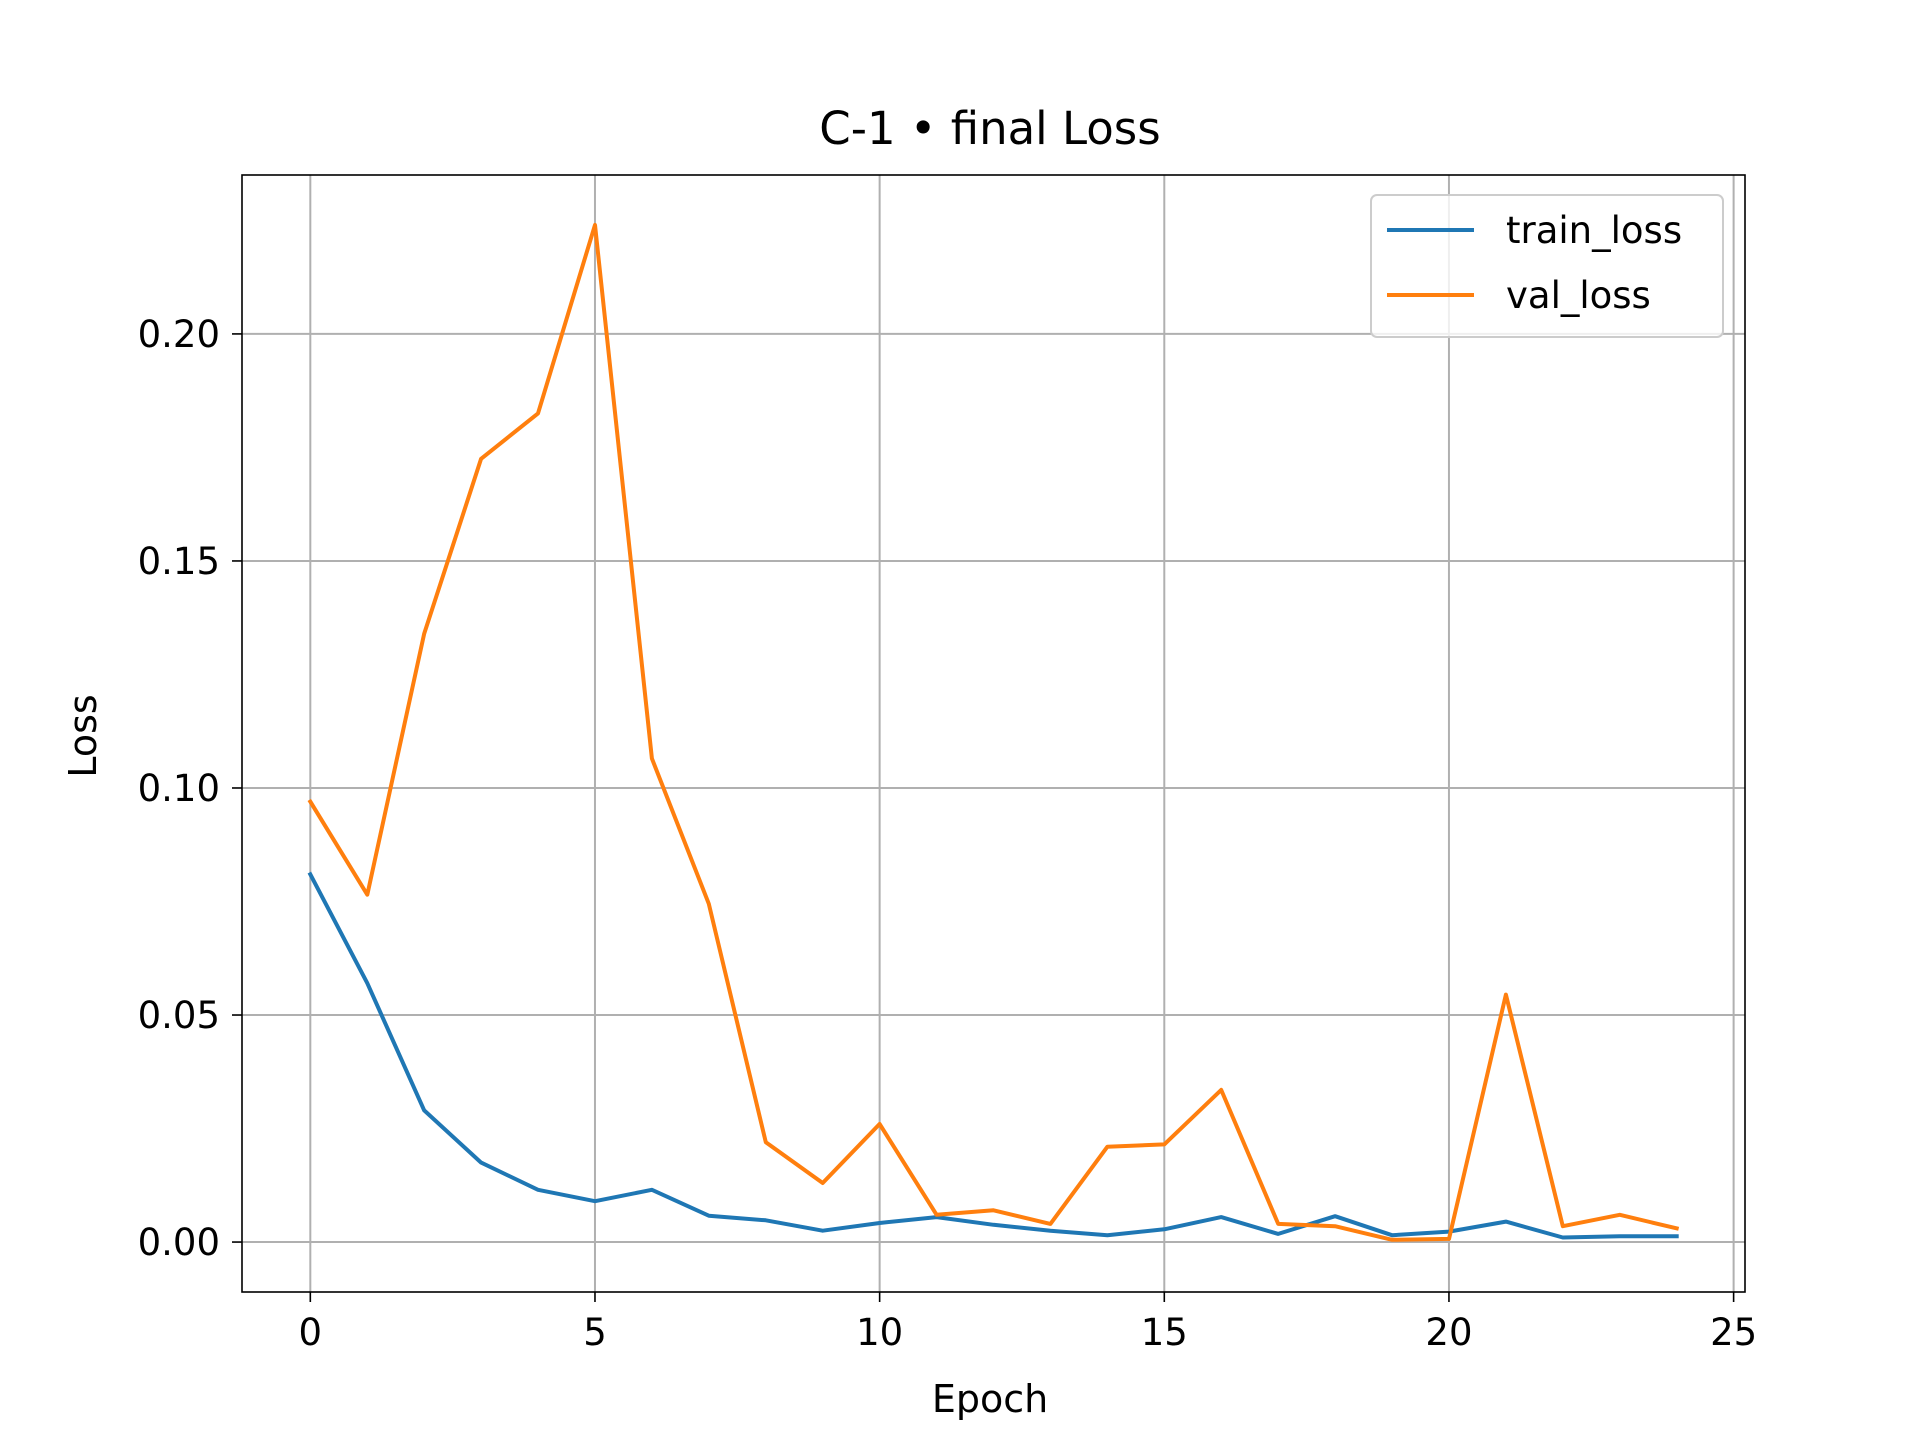  Describe the element at coordinates (311, 1332) in the screenshot. I see `x-tick-label: 0` at that location.